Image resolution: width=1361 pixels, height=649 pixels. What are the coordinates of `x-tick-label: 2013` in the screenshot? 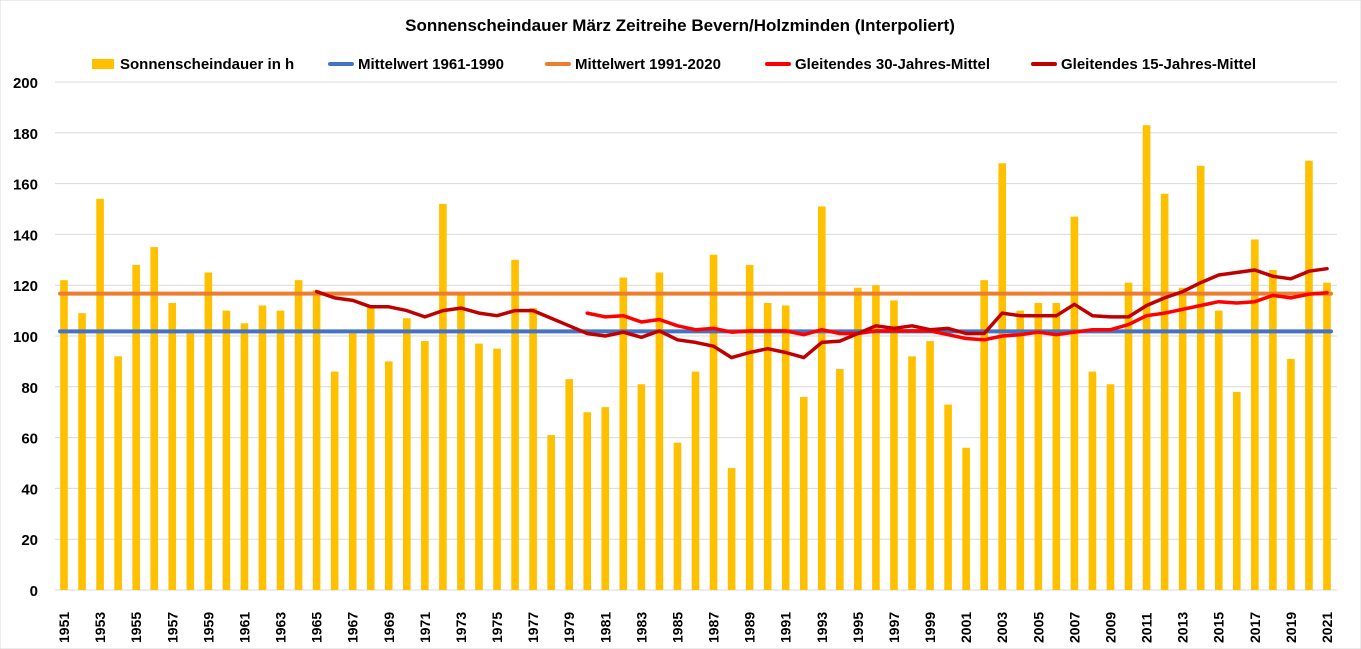 It's located at (1183, 627).